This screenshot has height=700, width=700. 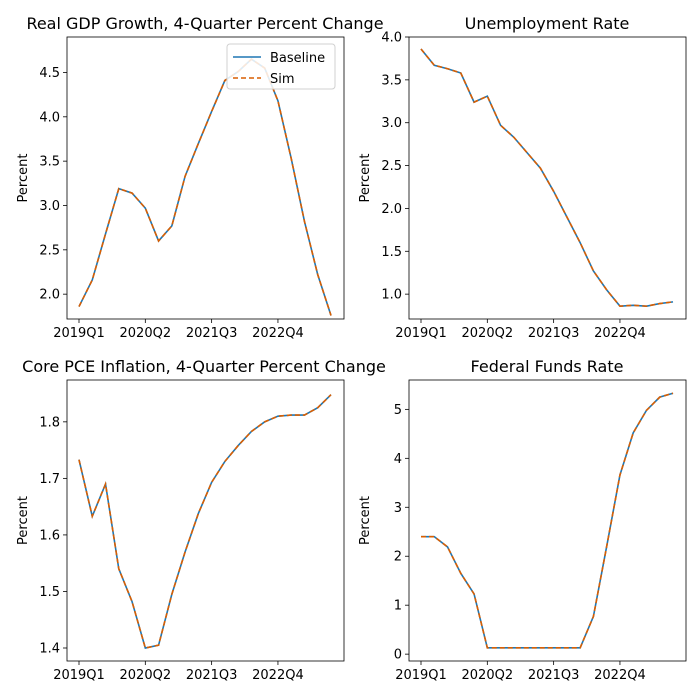 What do you see at coordinates (49, 73) in the screenshot?
I see `gdp-growth-y-tick-label: 4.5` at bounding box center [49, 73].